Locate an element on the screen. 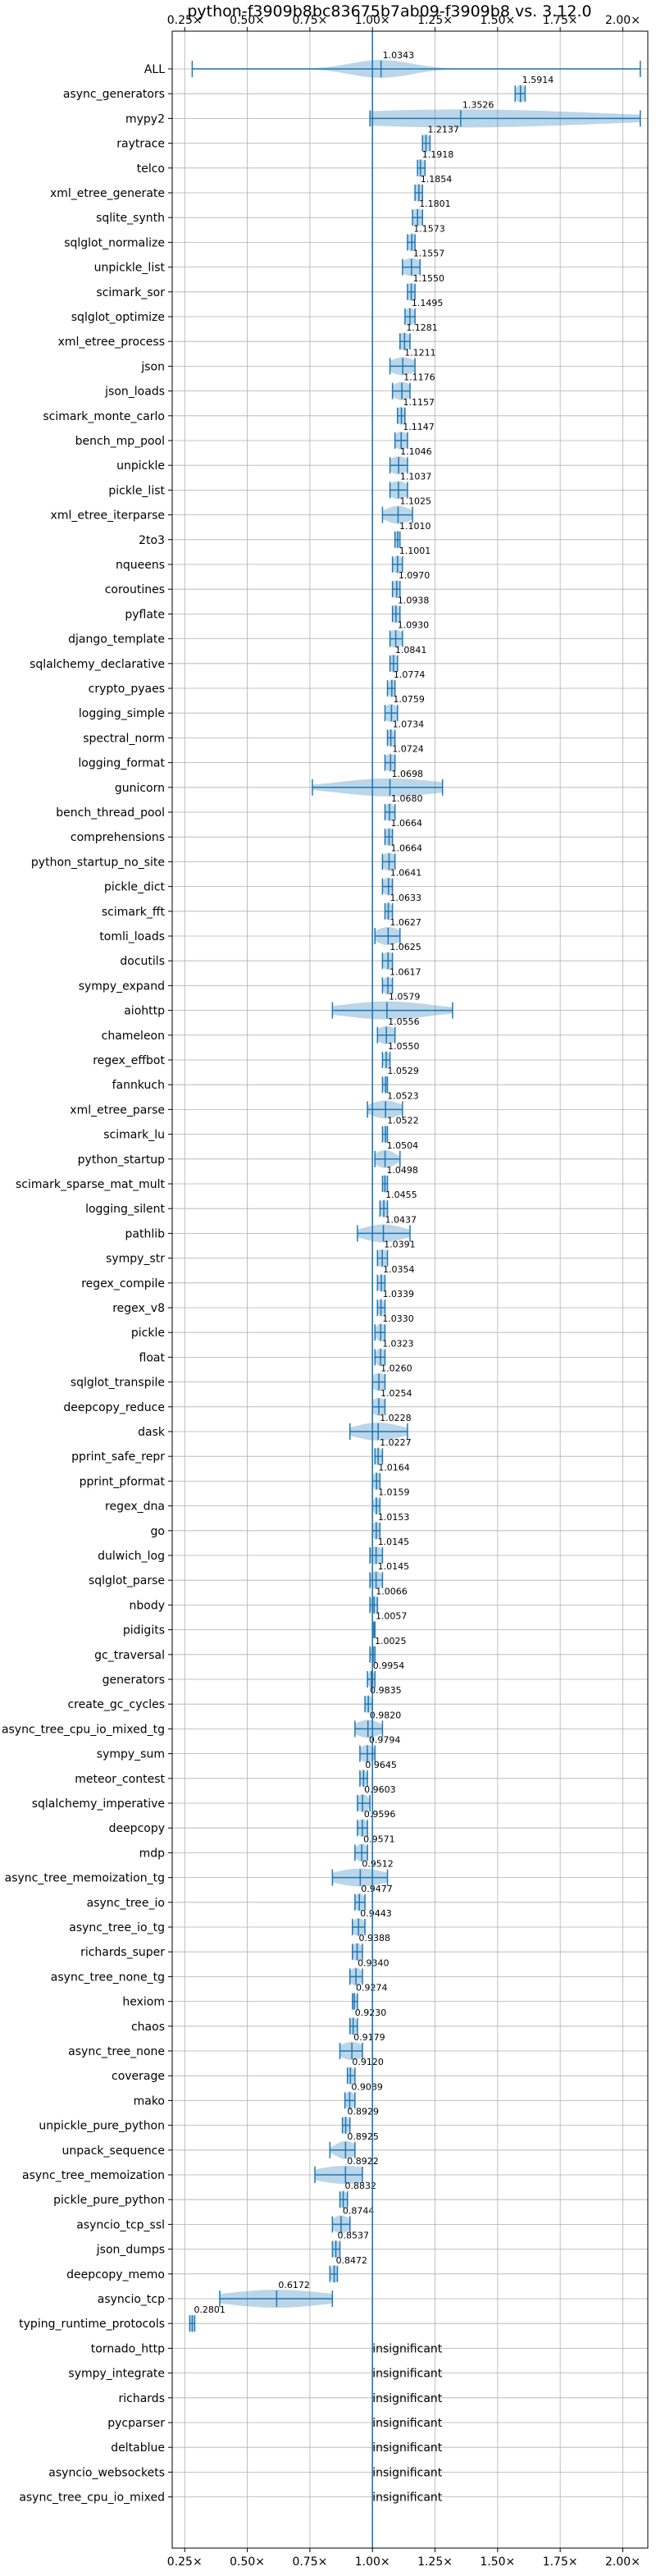  value-label: 1.0498 is located at coordinates (402, 1171).